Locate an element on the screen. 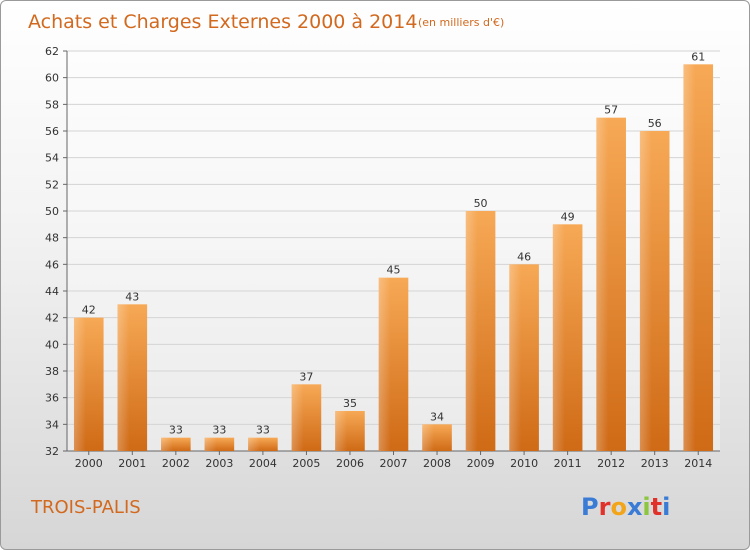 The height and width of the screenshot is (550, 750). y-tick-label: 62 is located at coordinates (52, 51).